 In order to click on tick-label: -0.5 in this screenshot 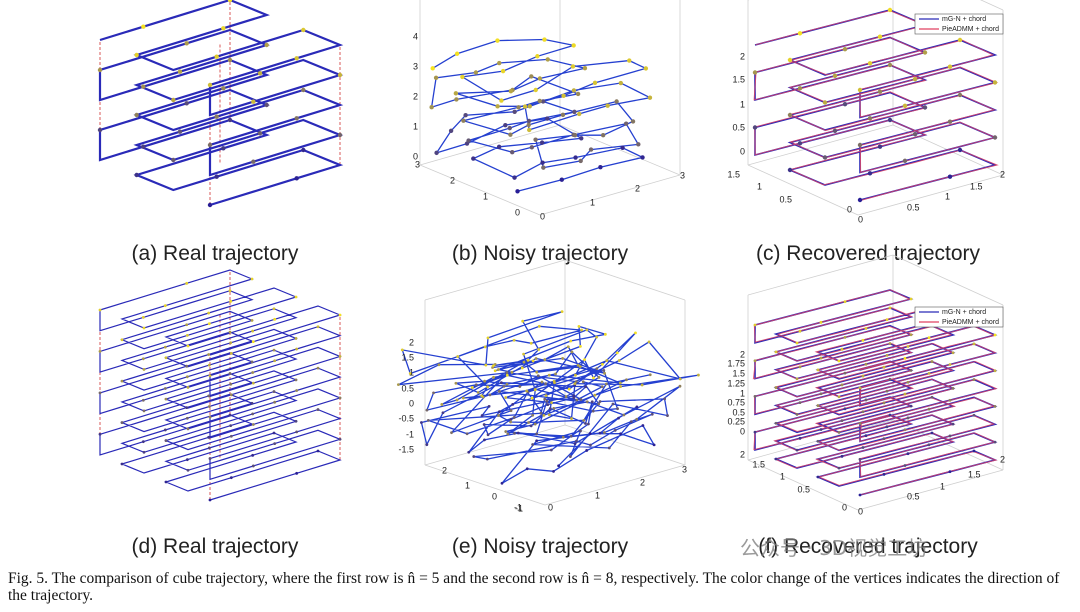, I will do `click(406, 418)`.